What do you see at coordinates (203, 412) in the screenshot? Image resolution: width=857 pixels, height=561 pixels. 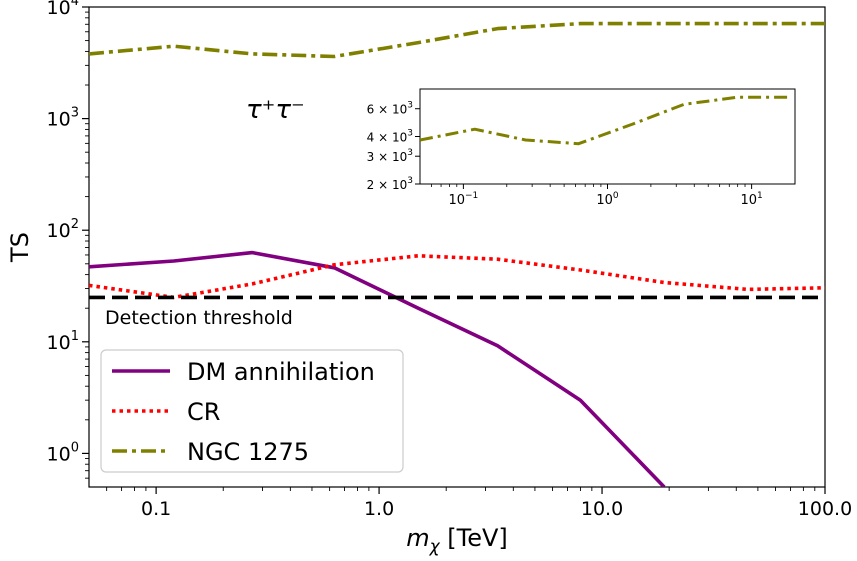 I see `legend-label: CR` at bounding box center [203, 412].